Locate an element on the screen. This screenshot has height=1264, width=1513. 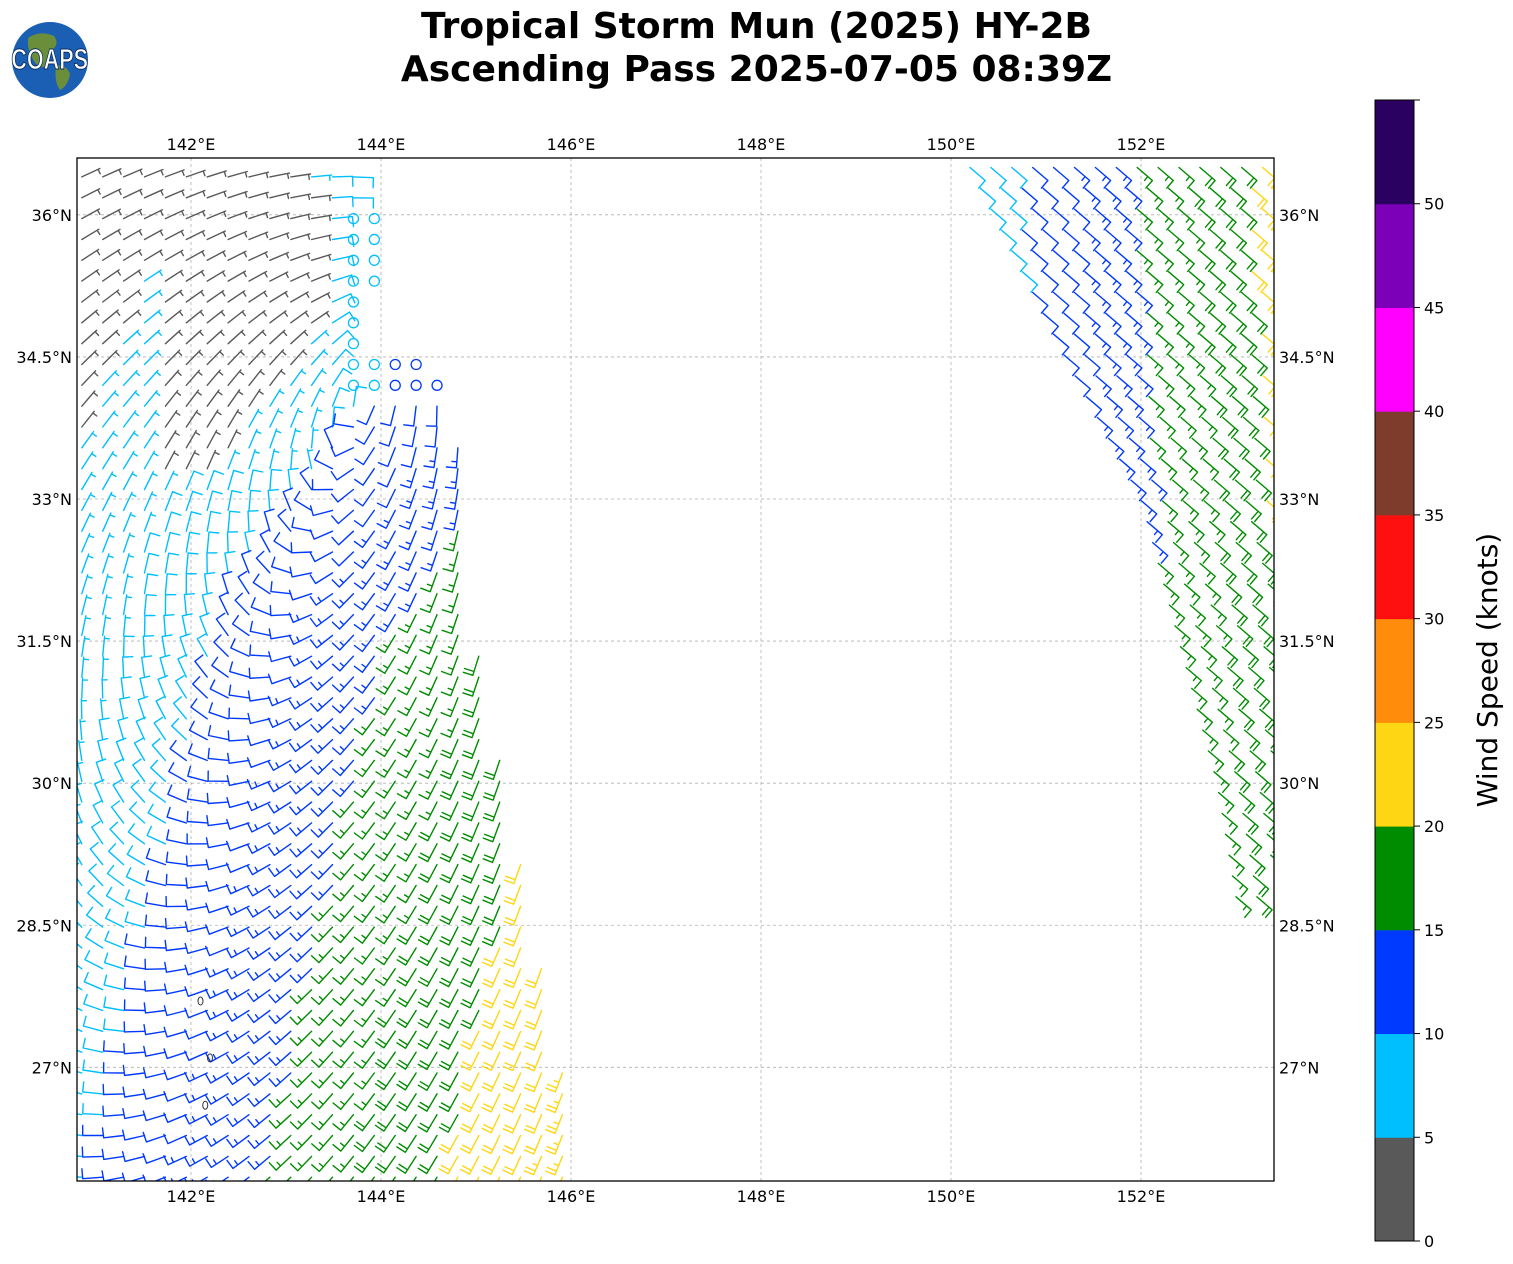
lon-tick-label-bottom: 152°E is located at coordinates (1141, 1196).